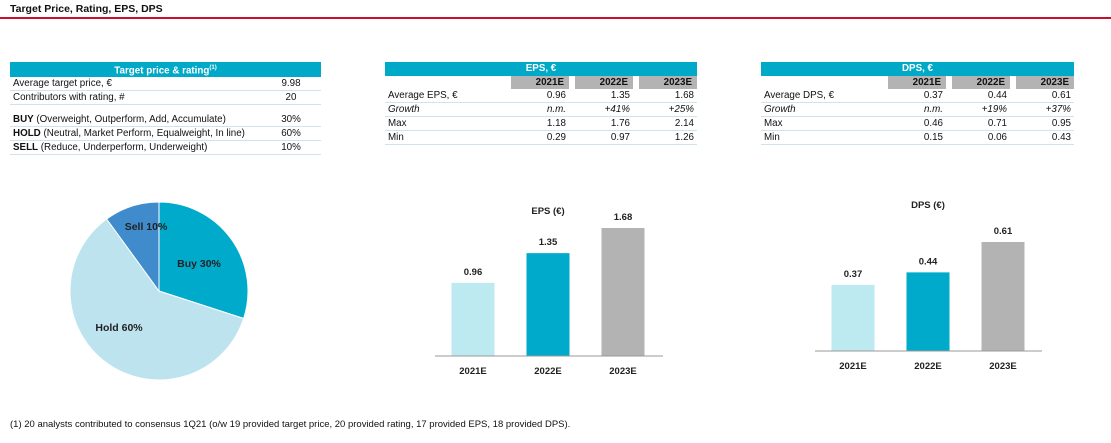 The image size is (1111, 443). I want to click on pie-label: Sell 10%, so click(146, 227).